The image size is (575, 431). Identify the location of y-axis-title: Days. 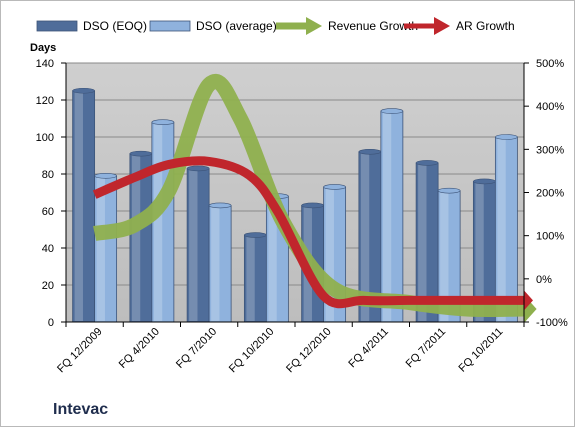
(43, 48).